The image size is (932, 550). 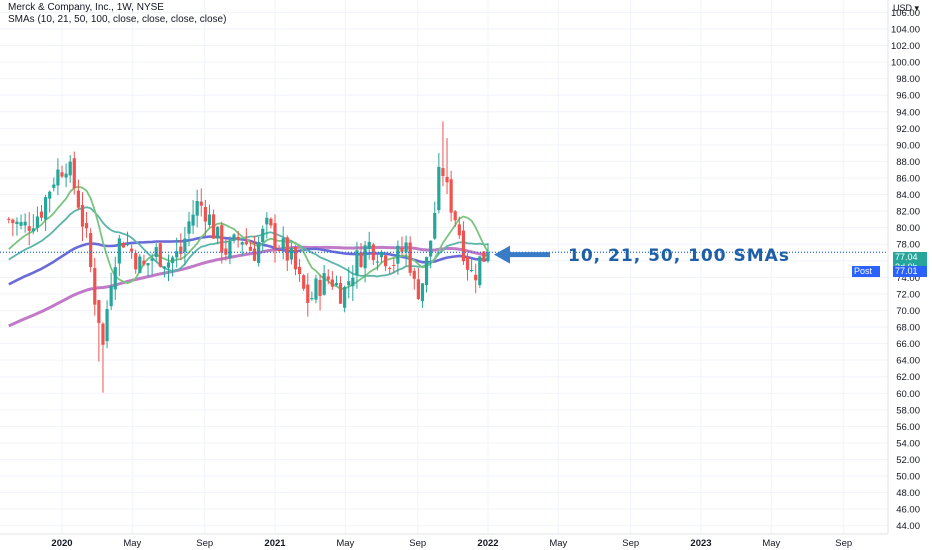 I want to click on currency-text: USD, so click(x=903, y=8).